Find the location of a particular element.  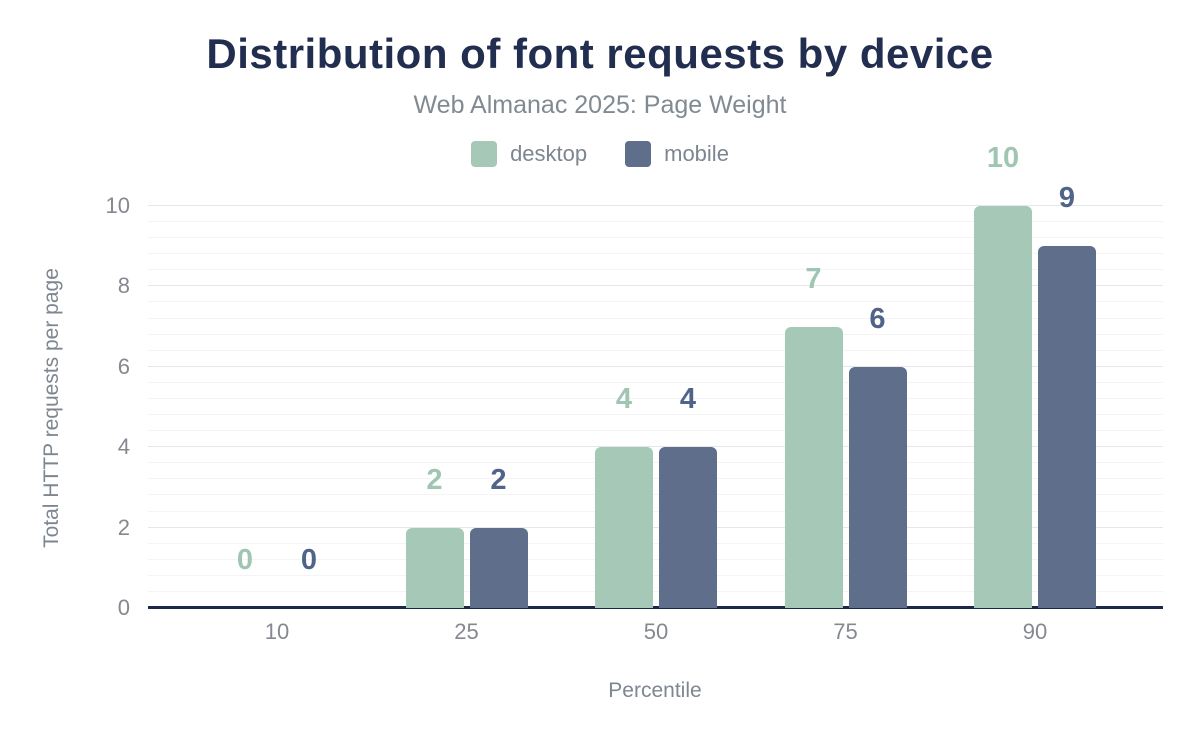

y-tick-label: 4 is located at coordinates (123, 447).